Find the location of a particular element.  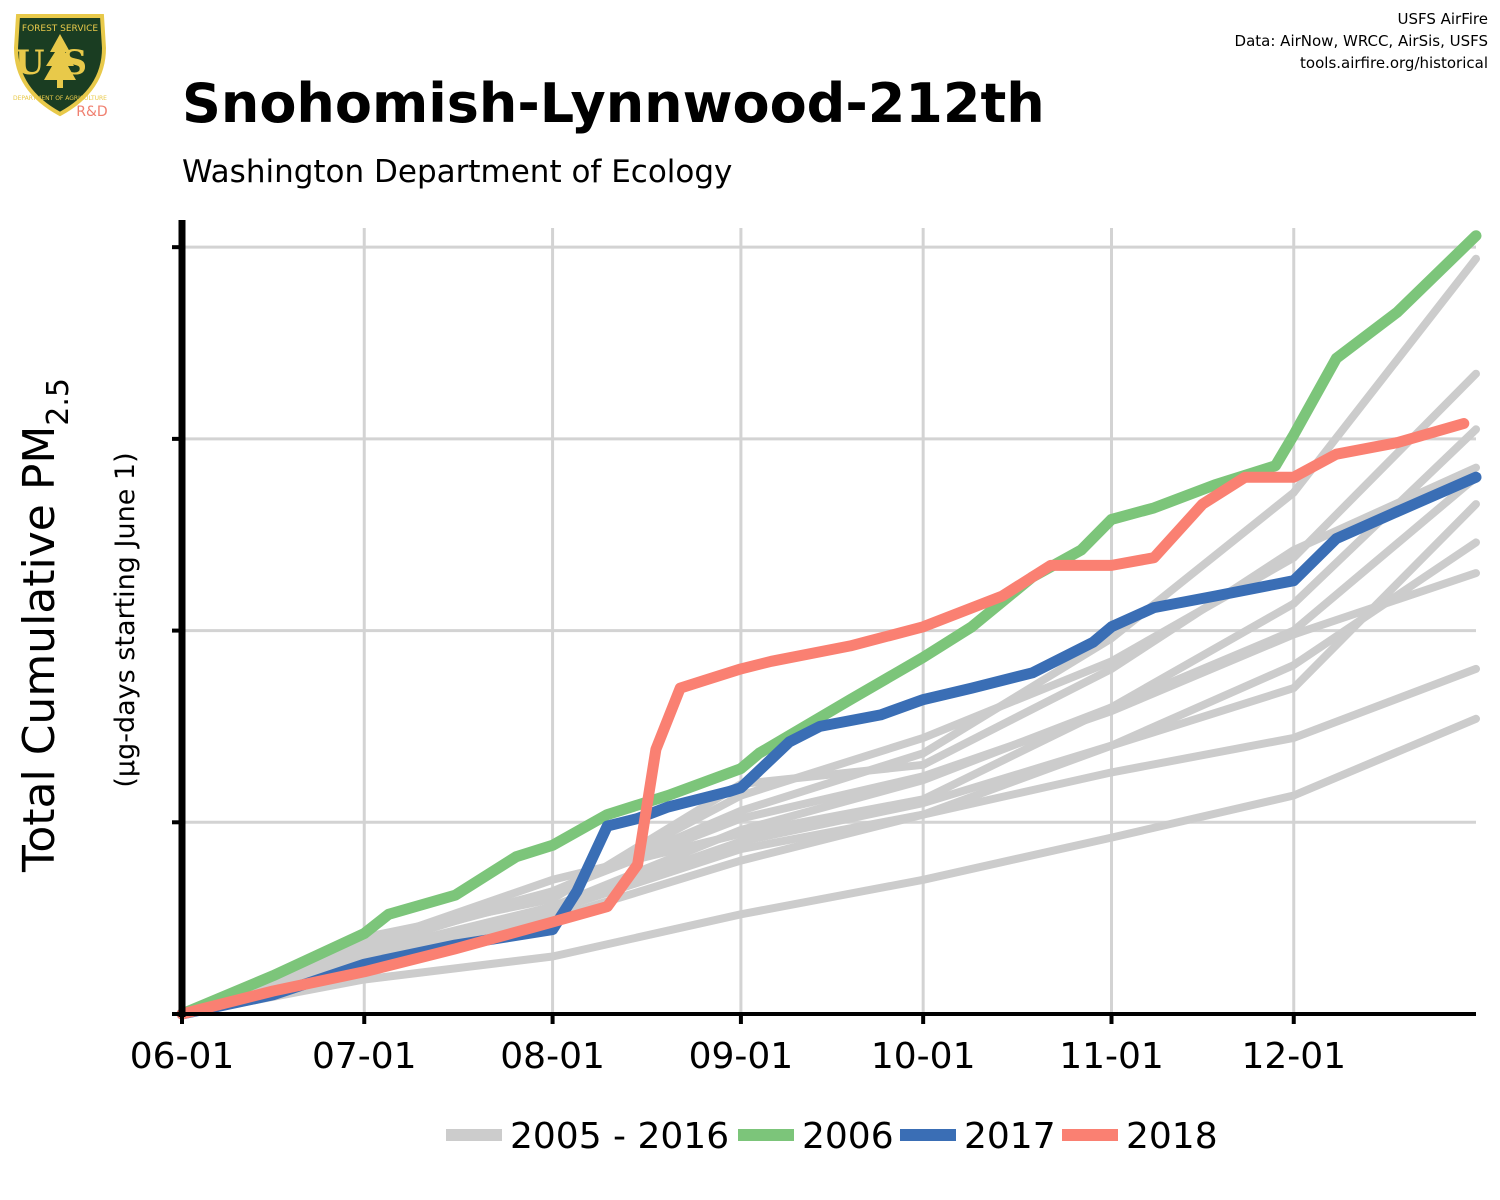

x-ticks: 06-01 07-01 08-01 09-01 10-01 11-01 12-01 is located at coordinates (738, 1045).